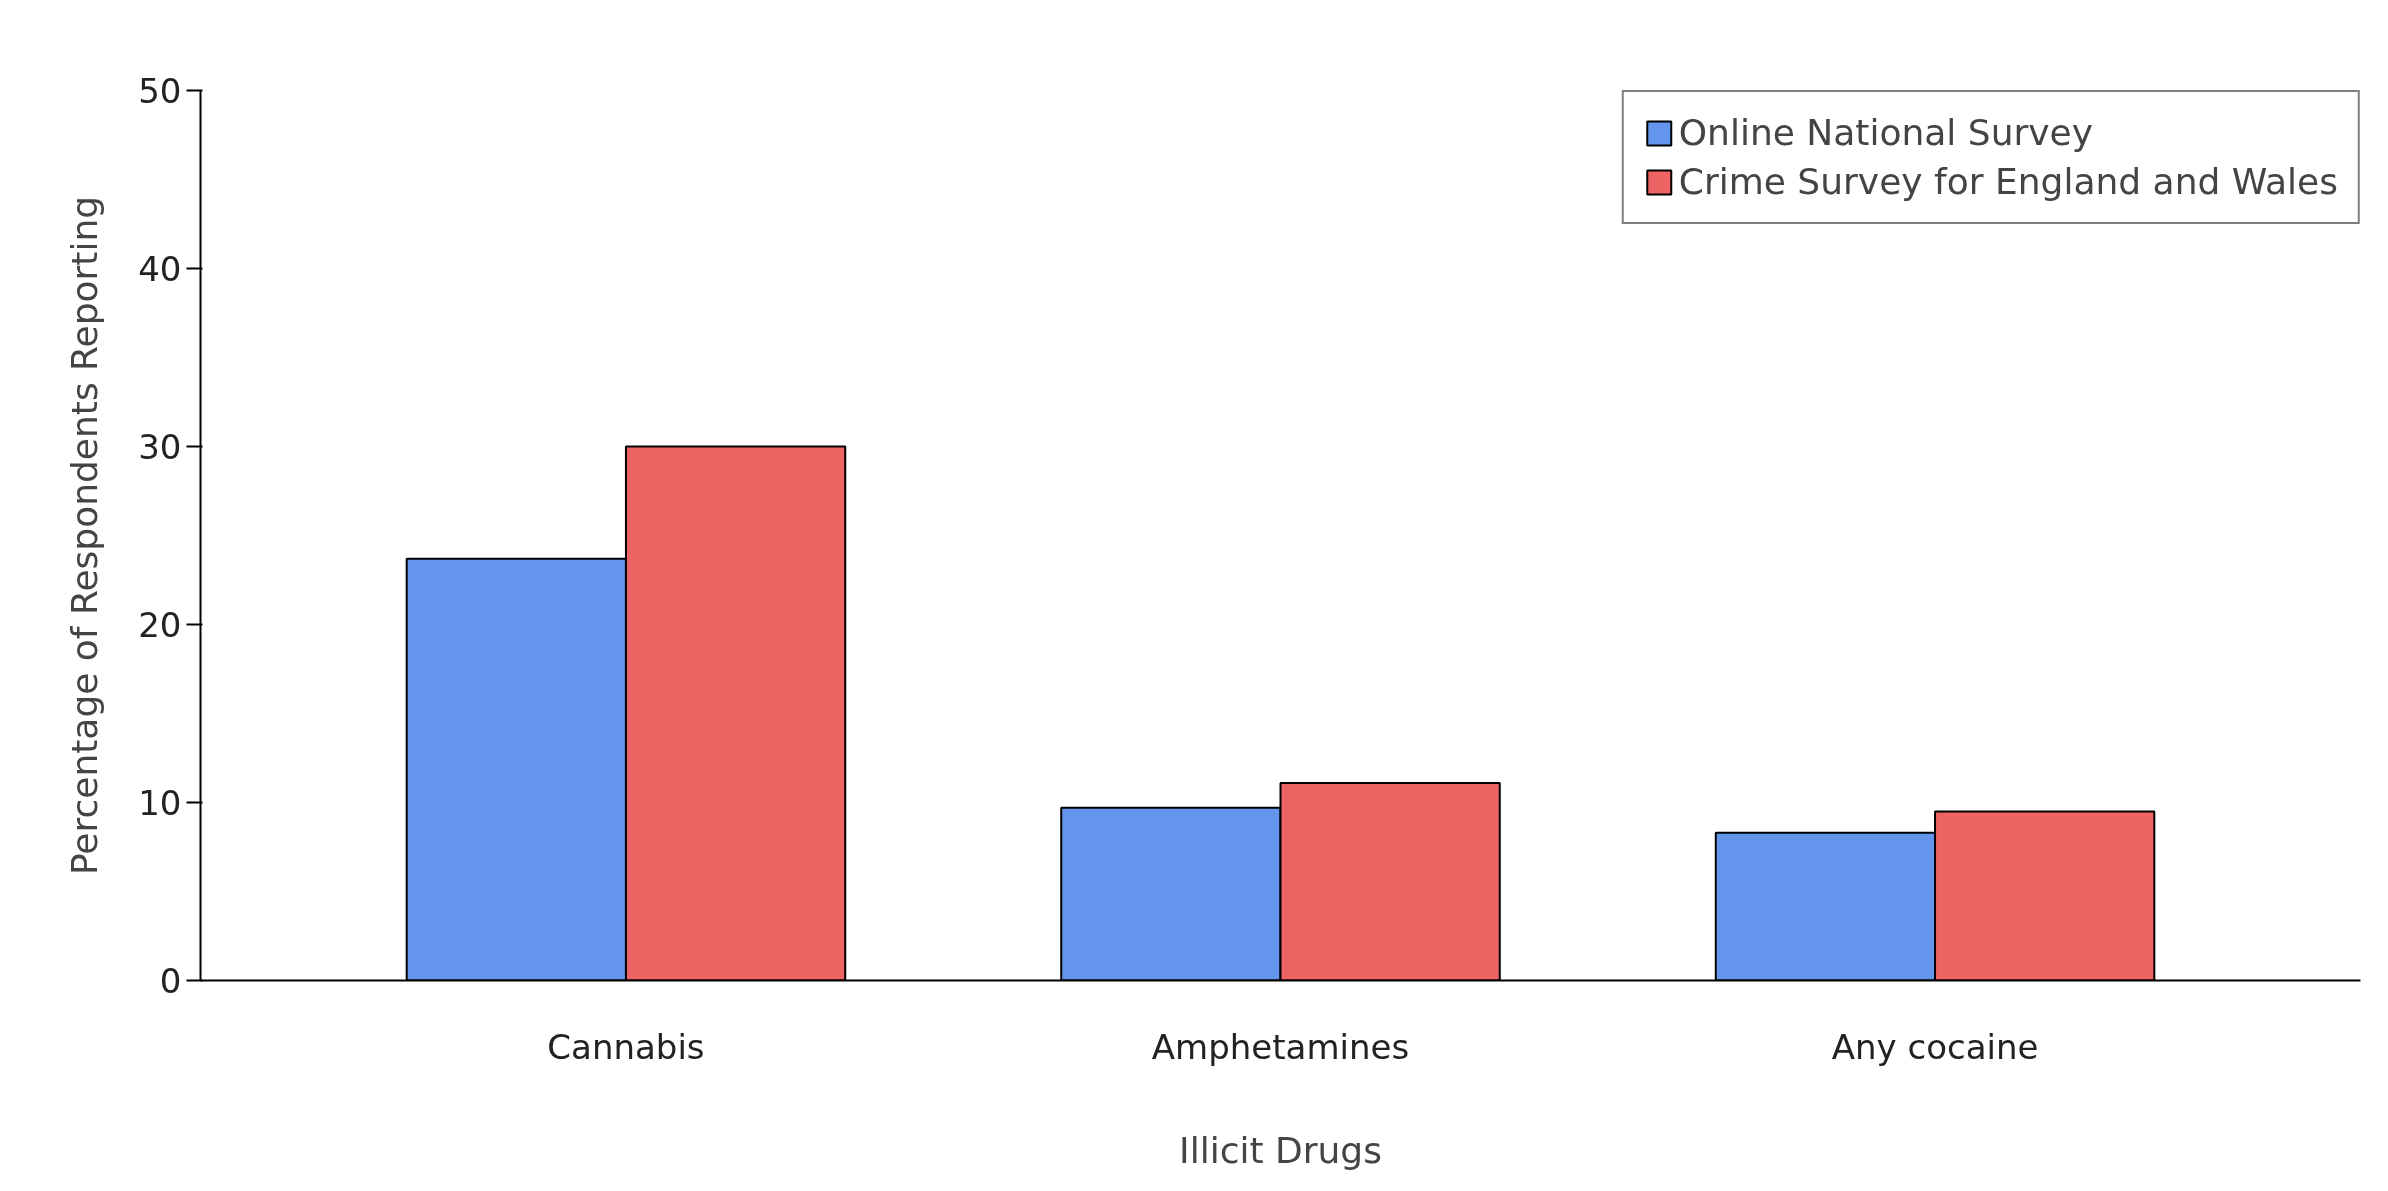  Describe the element at coordinates (626, 1046) in the screenshot. I see `x-tick-label: Cannabis` at that location.